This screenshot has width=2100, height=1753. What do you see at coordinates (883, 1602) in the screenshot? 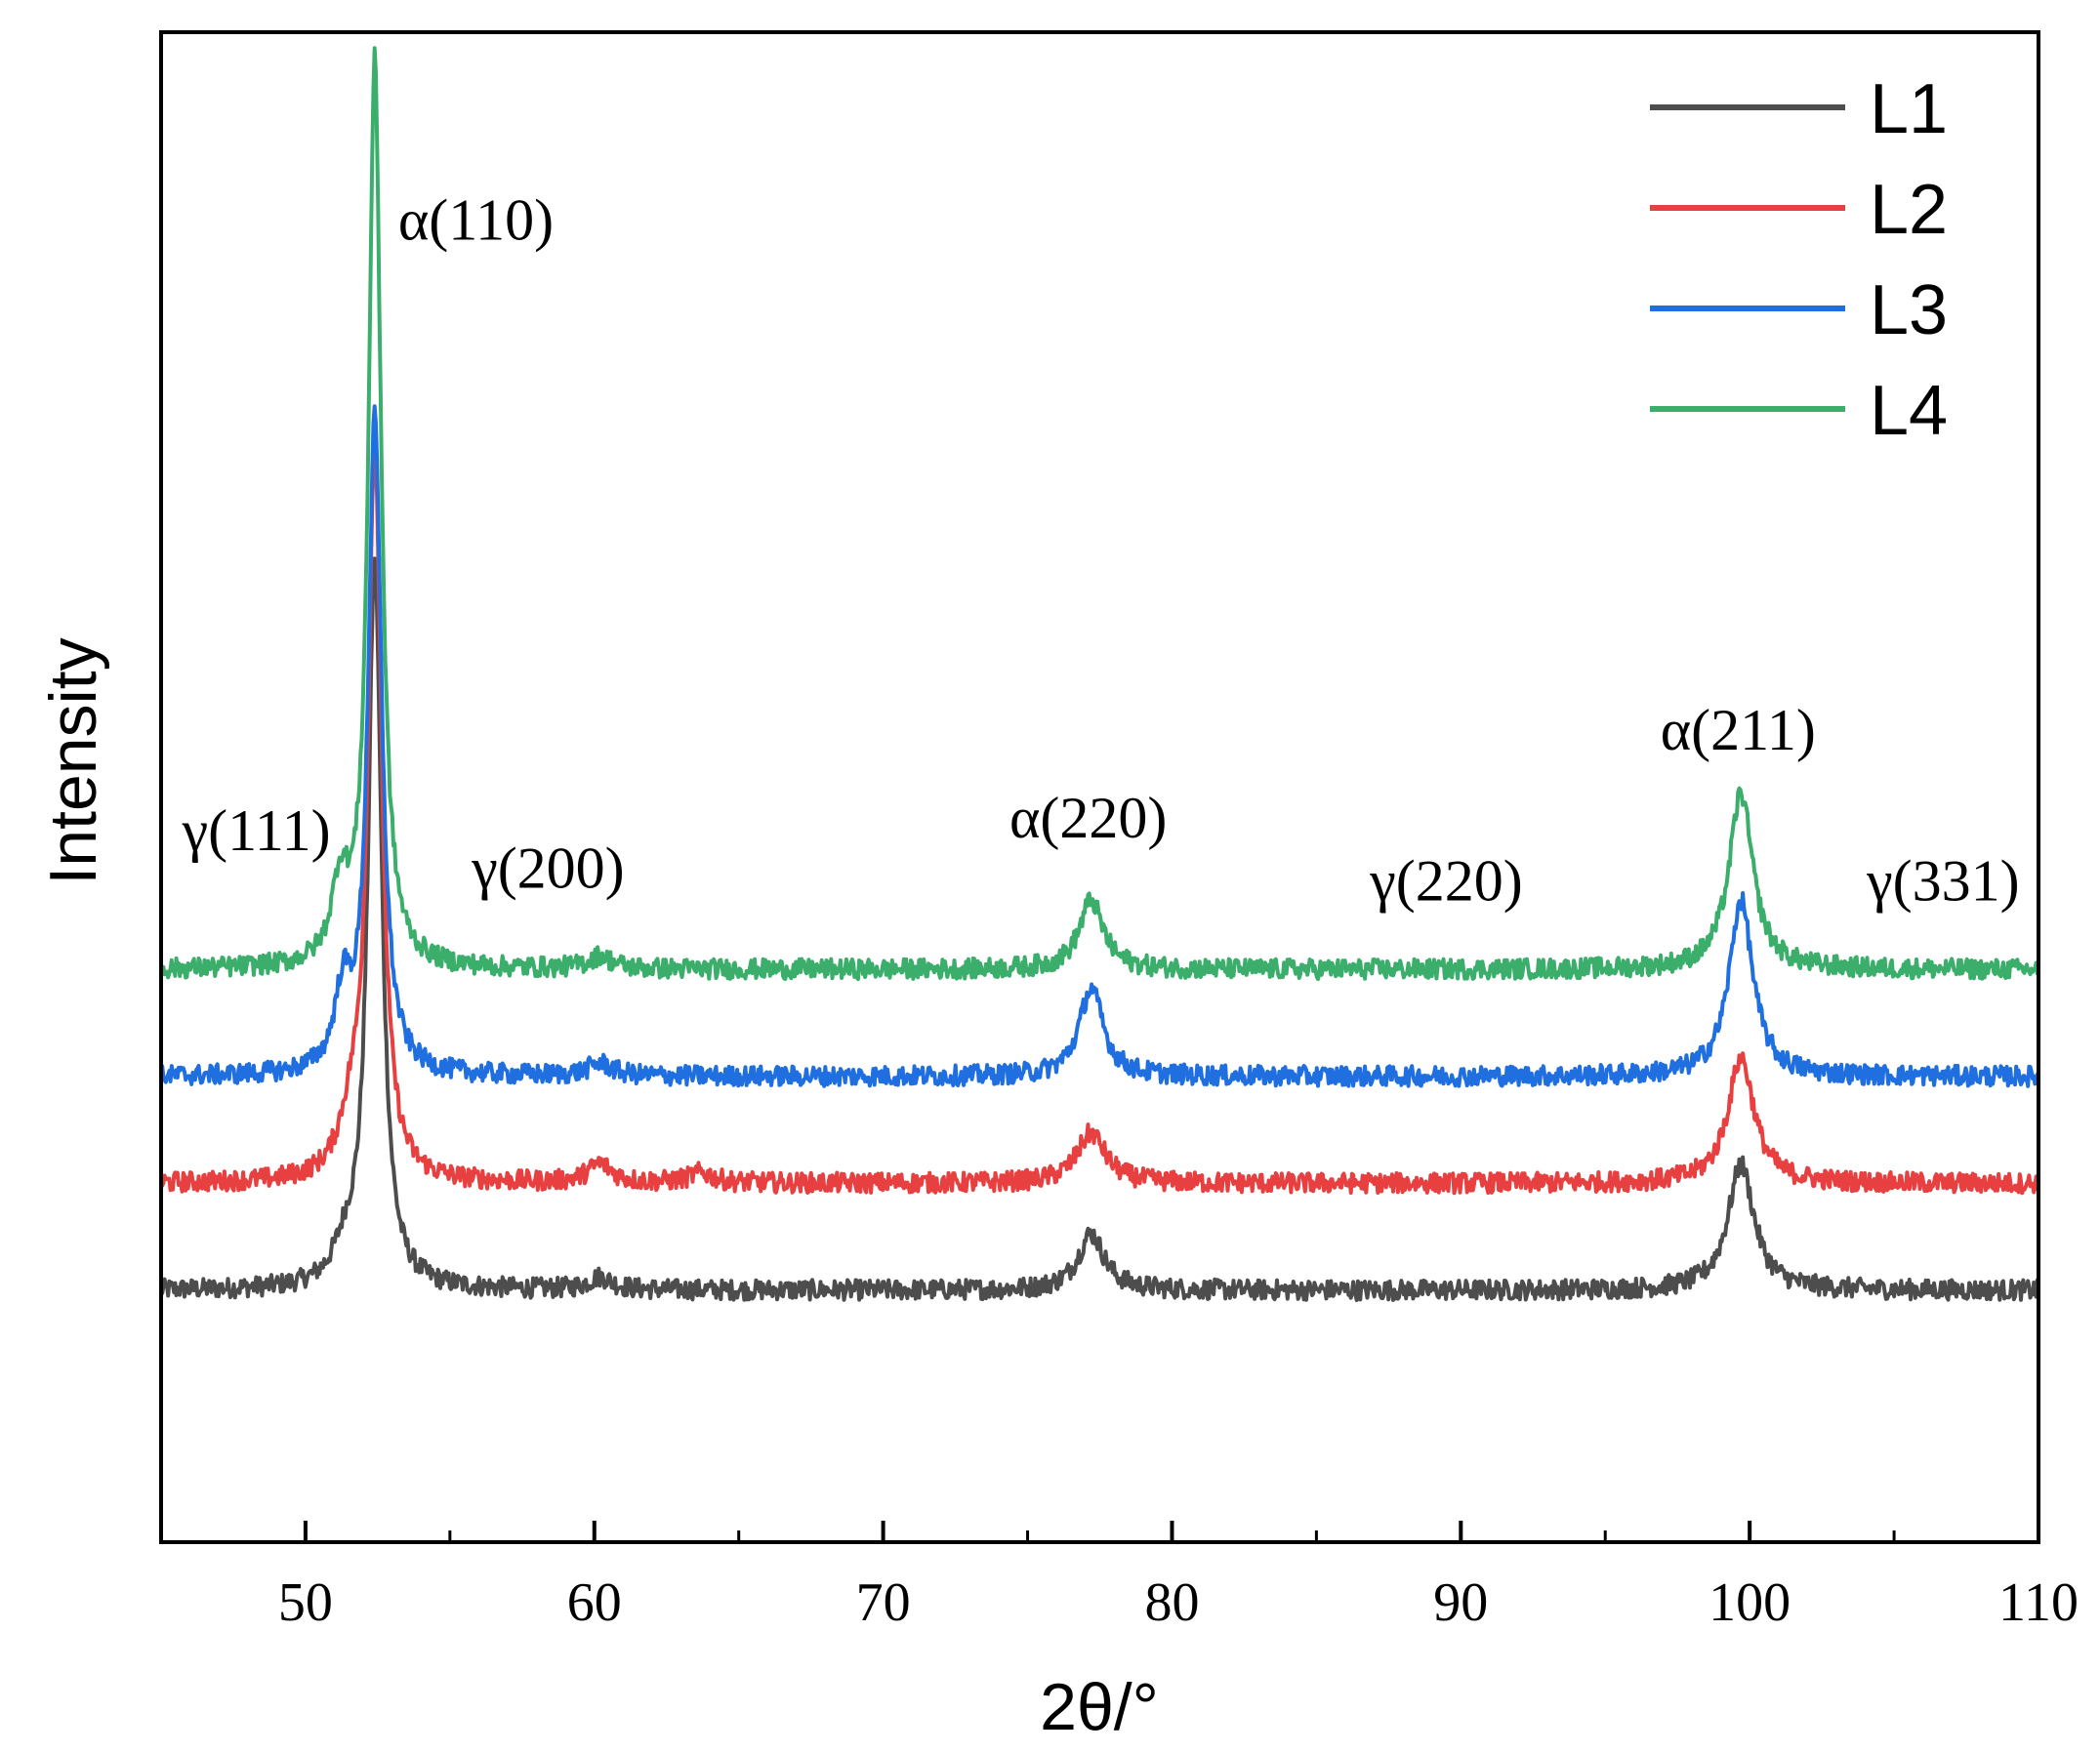
I see `x-tick-label-70: 70` at bounding box center [883, 1602].